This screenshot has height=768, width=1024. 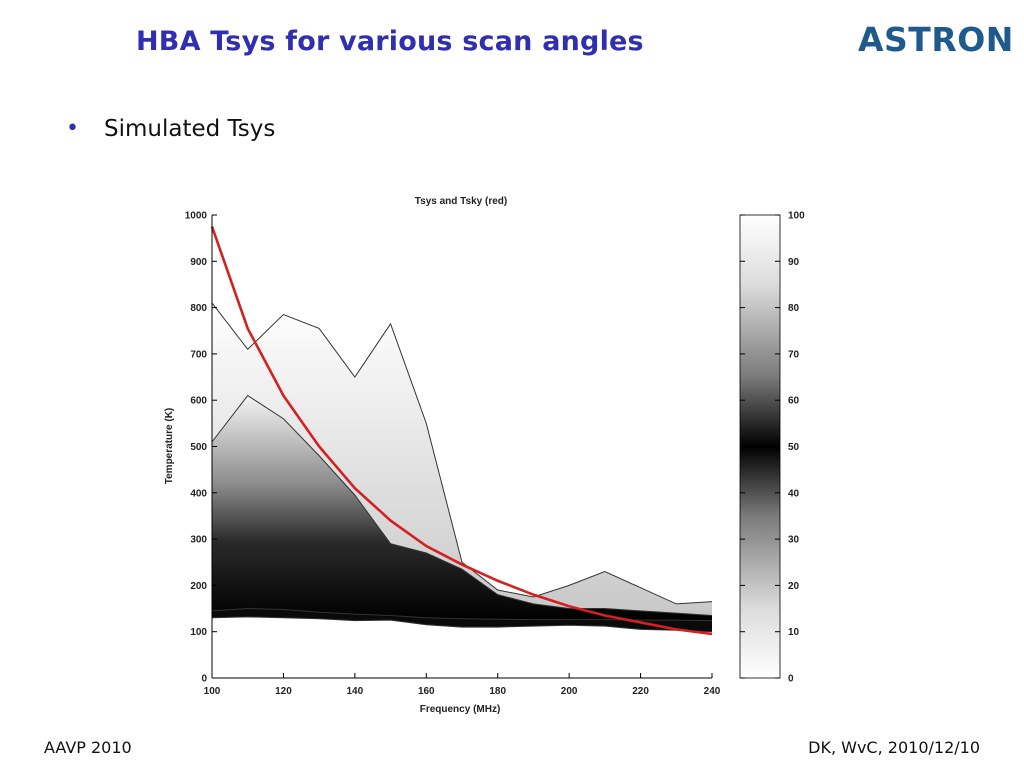 What do you see at coordinates (212, 691) in the screenshot?
I see `x-tick-label: 100` at bounding box center [212, 691].